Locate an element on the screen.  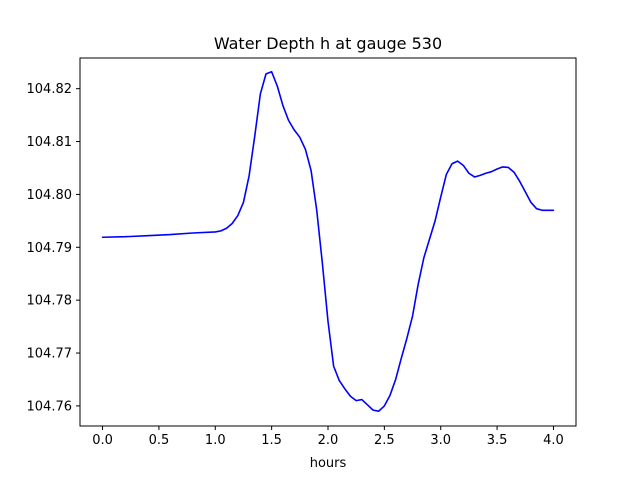
x-tick-label: 1.0 is located at coordinates (215, 440).